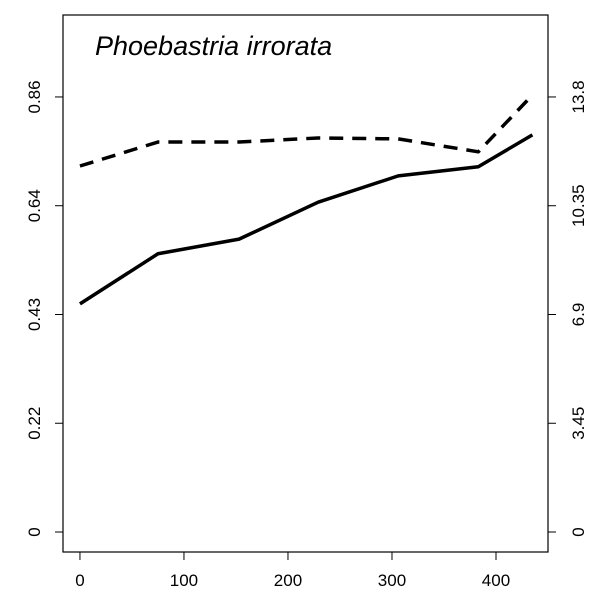 This screenshot has height=612, width=601. Describe the element at coordinates (34, 423) in the screenshot. I see `y-tick-label: 0.22` at that location.